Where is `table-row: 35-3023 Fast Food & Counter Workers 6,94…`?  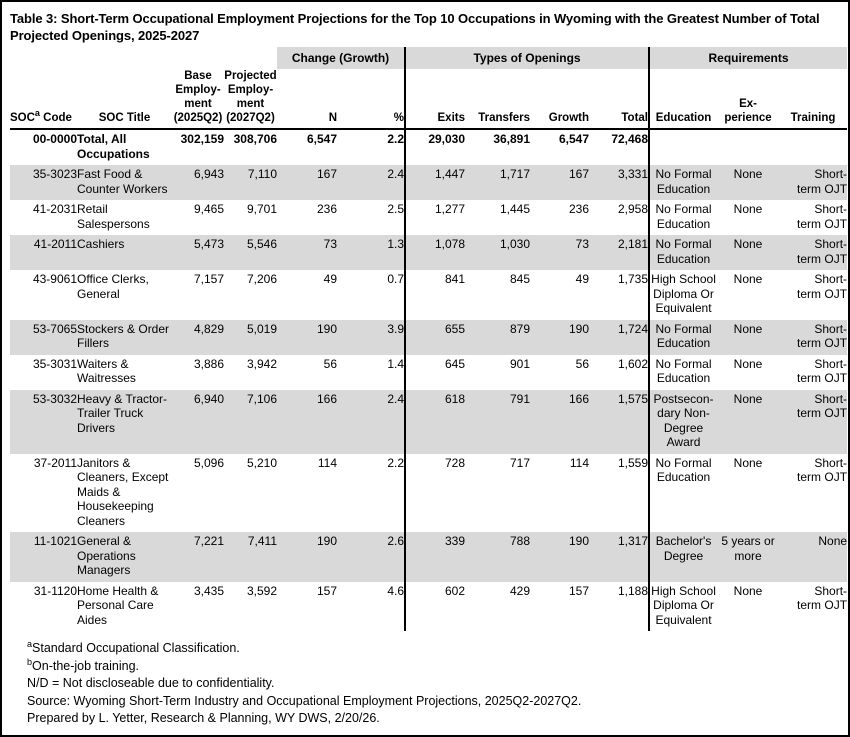
table-row: 35-3023 Fast Food & Counter Workers 6,94… is located at coordinates (429, 182).